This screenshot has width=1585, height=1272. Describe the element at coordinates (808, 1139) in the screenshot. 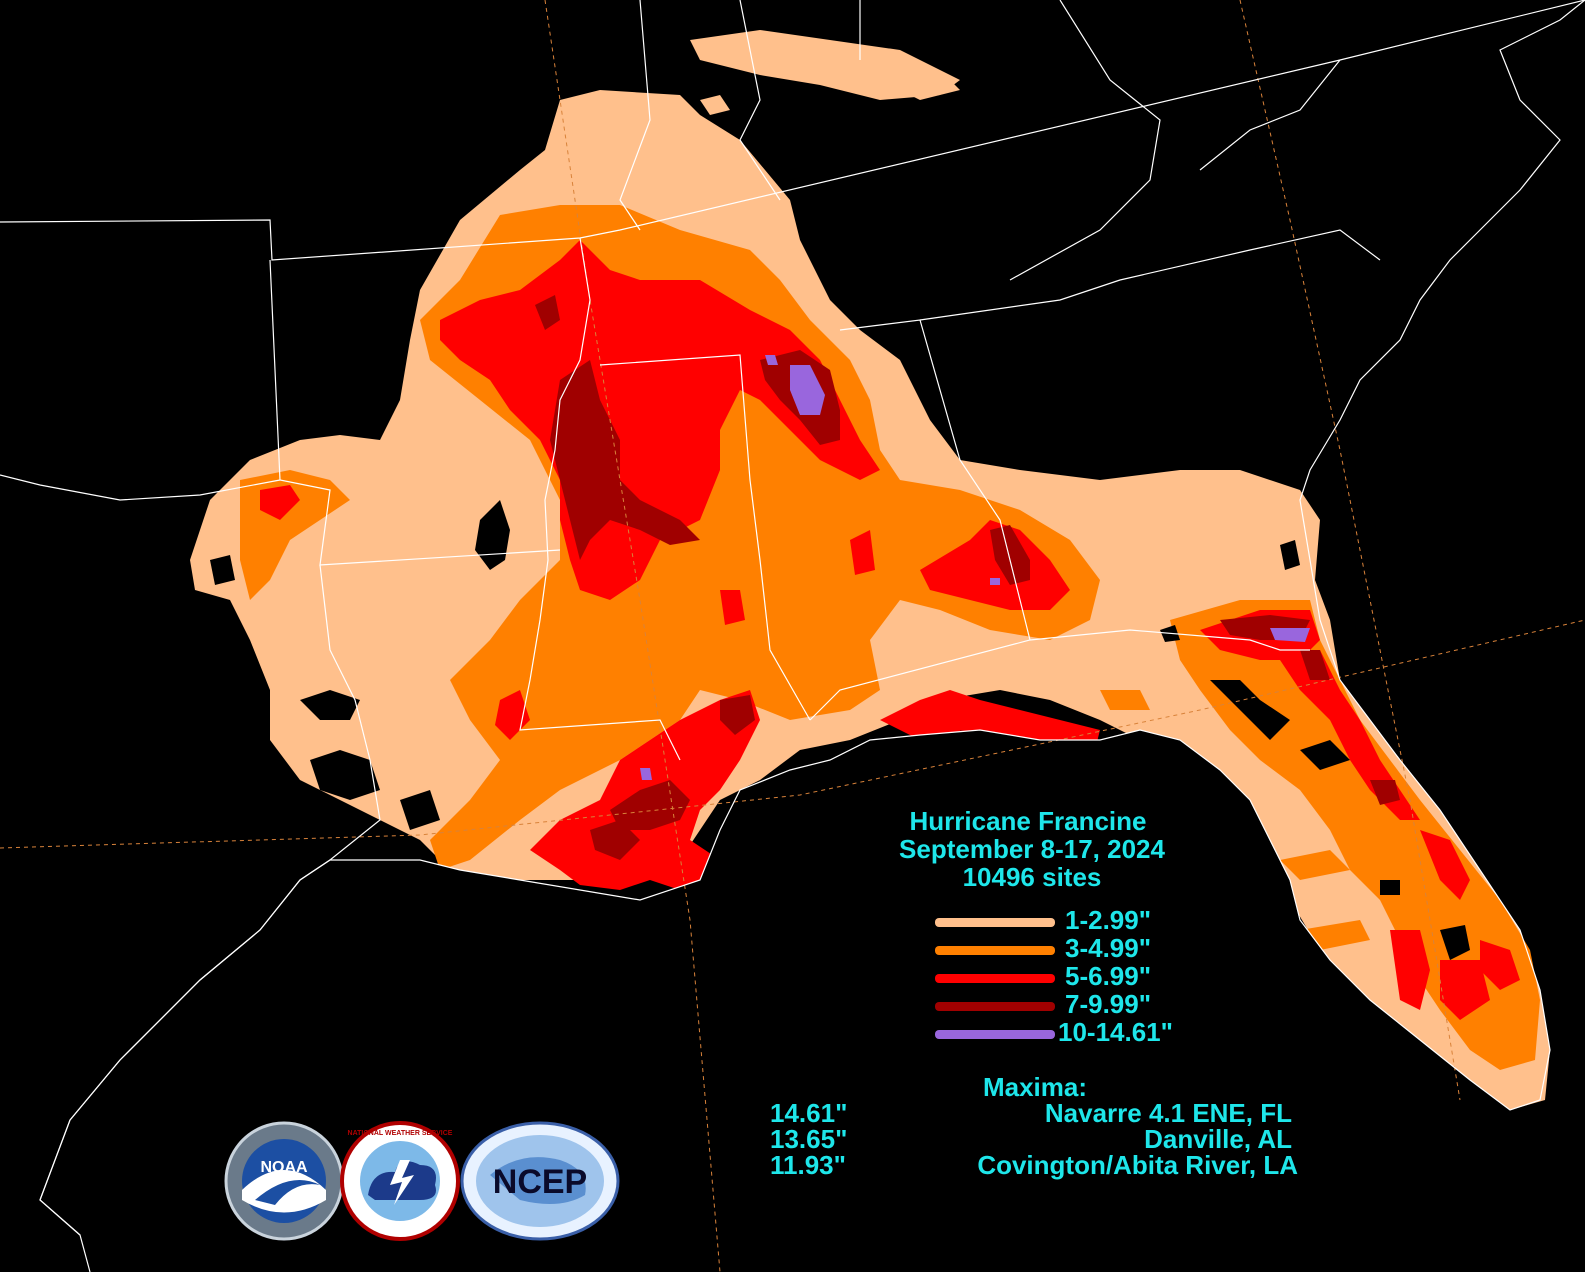

I see `maxima-value-2: 13.65"` at that location.